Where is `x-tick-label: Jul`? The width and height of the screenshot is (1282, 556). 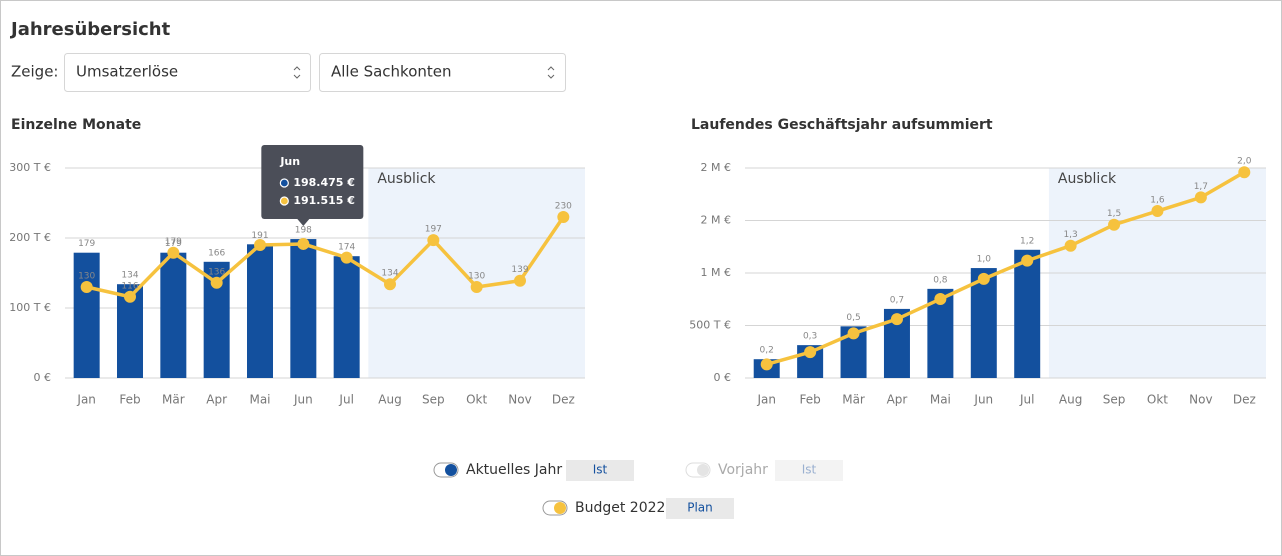 x-tick-label: Jul is located at coordinates (345, 400).